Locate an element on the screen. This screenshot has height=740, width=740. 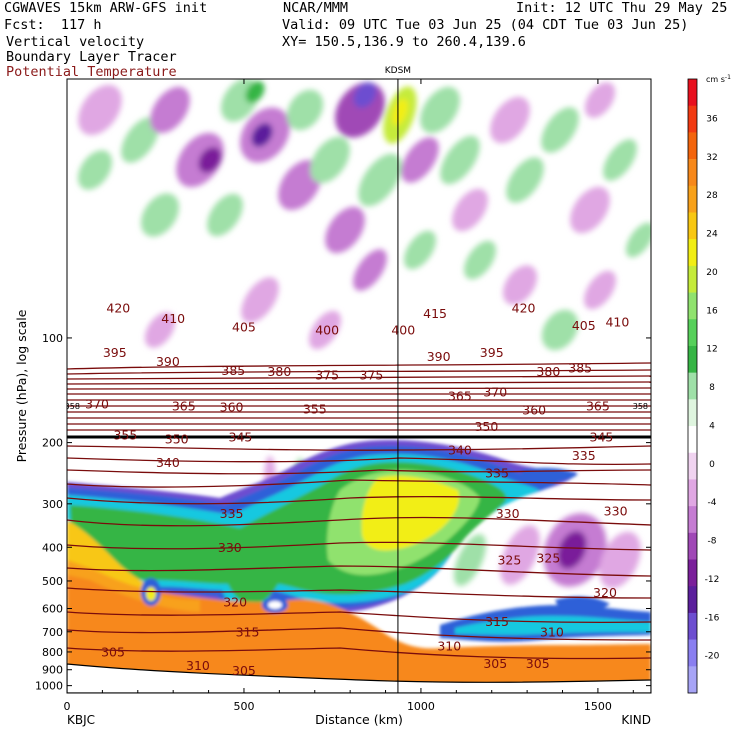
theta-label: 400 is located at coordinates (403, 330).